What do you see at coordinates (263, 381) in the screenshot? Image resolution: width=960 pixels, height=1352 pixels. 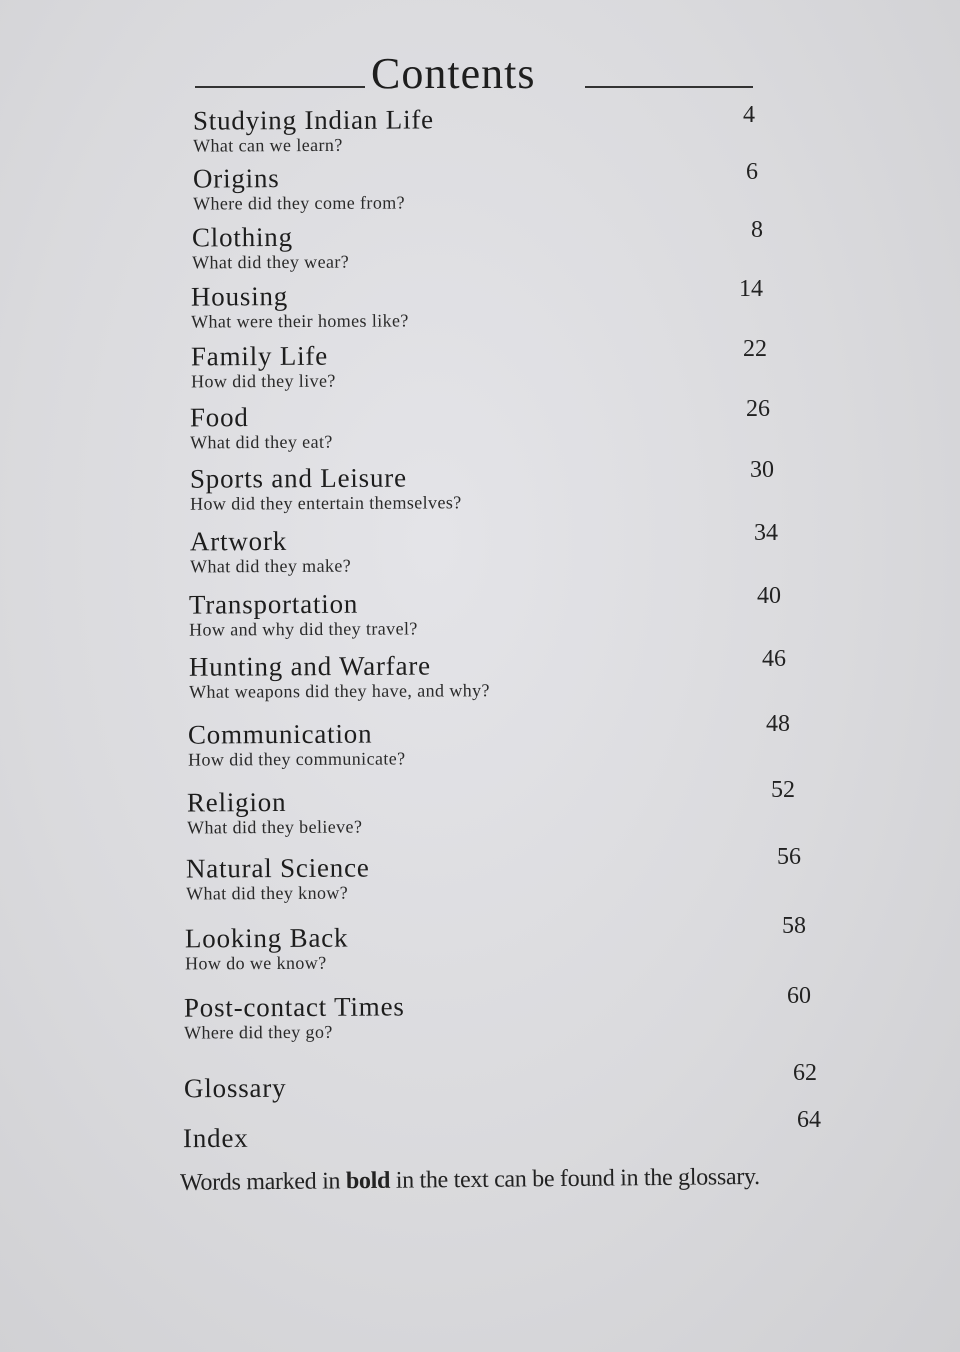 I see `entry-subtitle: How did they live?` at bounding box center [263, 381].